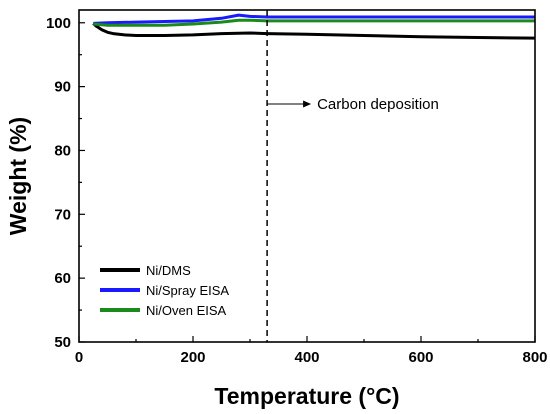  What do you see at coordinates (192, 357) in the screenshot?
I see `x-tick-label: 200` at bounding box center [192, 357].